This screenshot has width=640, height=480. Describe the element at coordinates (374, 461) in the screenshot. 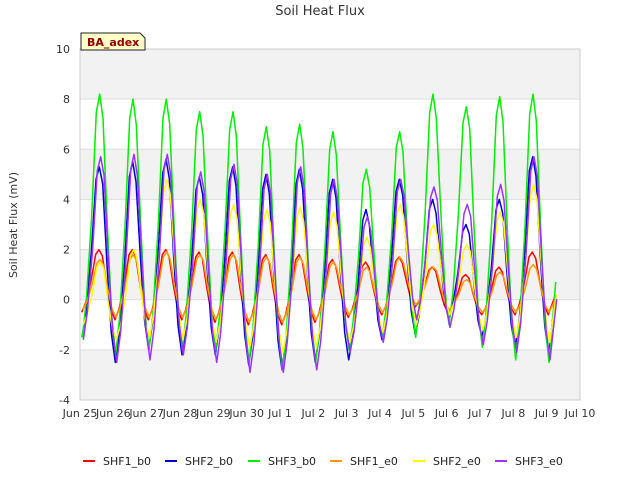

I see `legend-label: SHF1_e0` at that location.